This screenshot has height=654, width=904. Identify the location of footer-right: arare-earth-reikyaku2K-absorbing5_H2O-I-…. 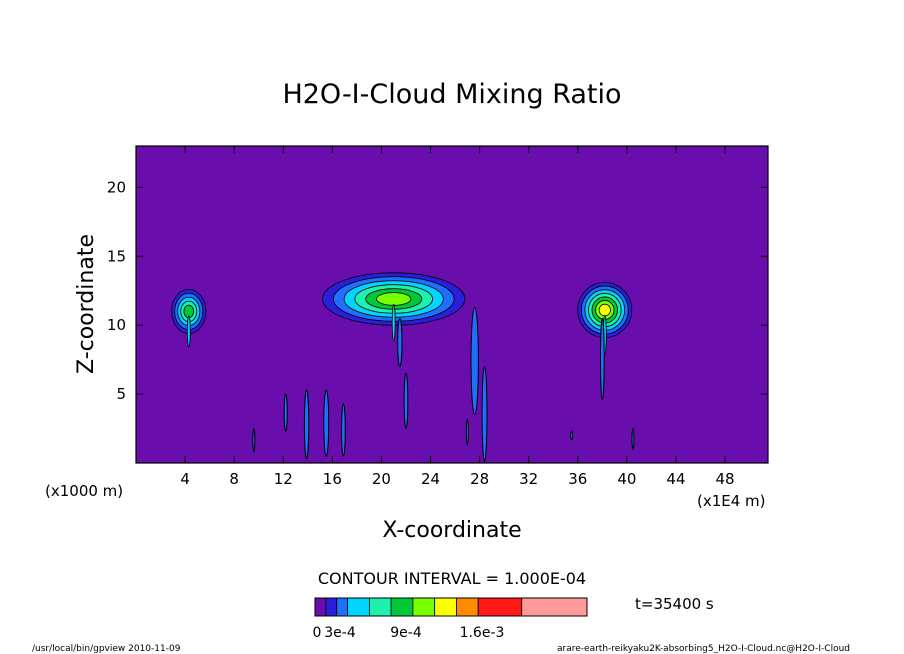
(703, 649).